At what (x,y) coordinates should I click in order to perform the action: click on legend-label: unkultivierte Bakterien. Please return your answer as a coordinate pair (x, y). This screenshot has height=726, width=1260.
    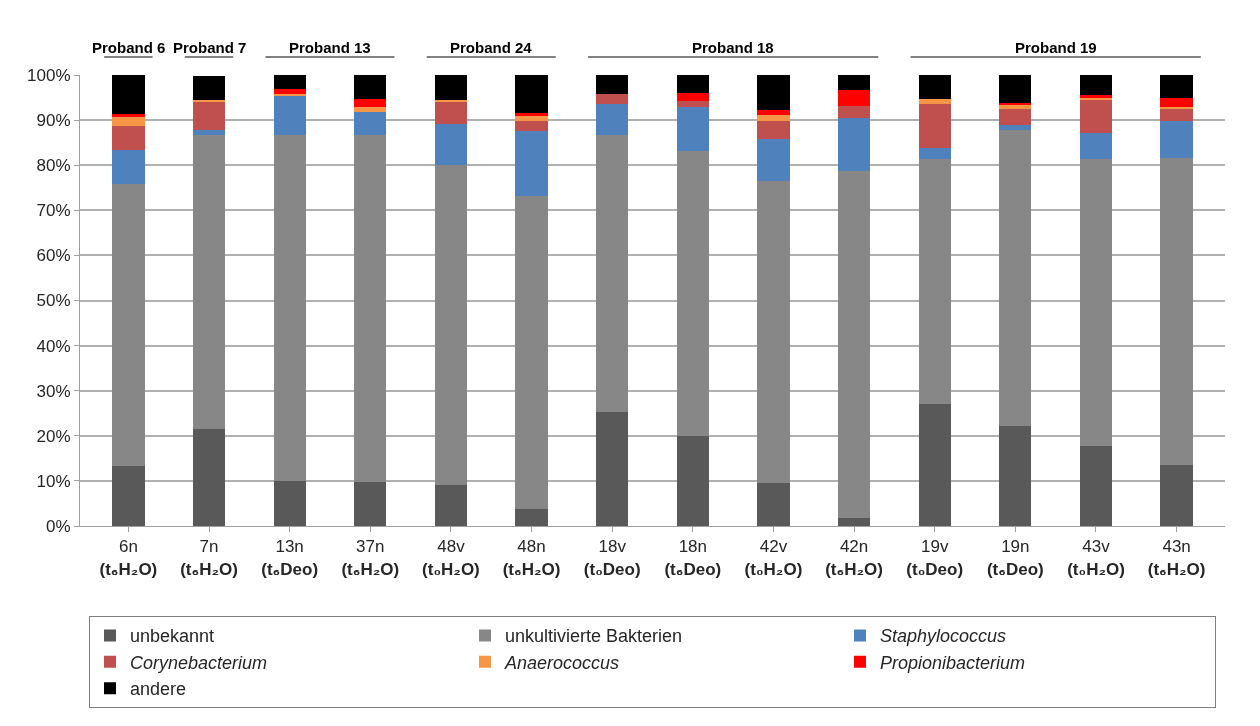
    Looking at the image, I should click on (594, 636).